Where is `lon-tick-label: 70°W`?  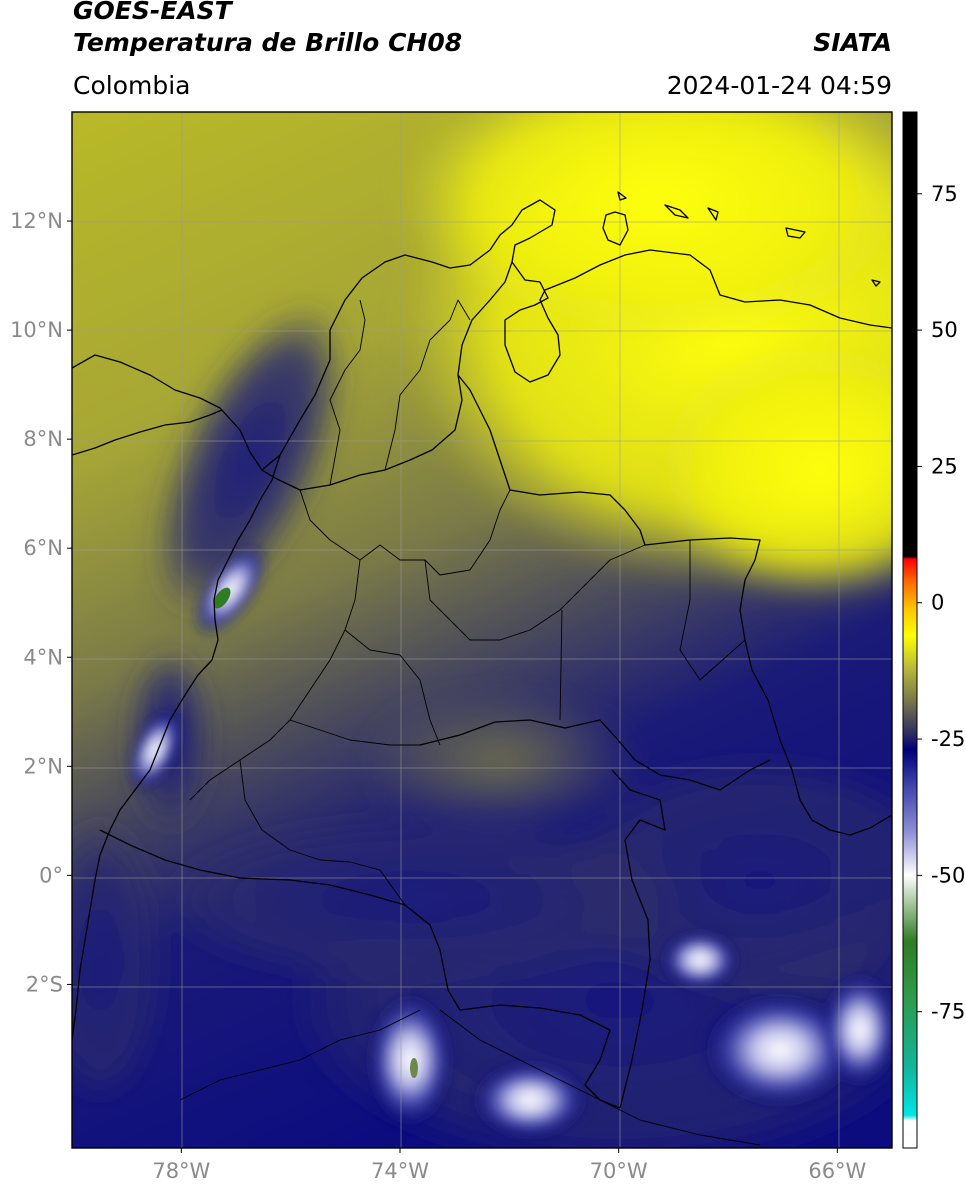 lon-tick-label: 70°W is located at coordinates (619, 1171).